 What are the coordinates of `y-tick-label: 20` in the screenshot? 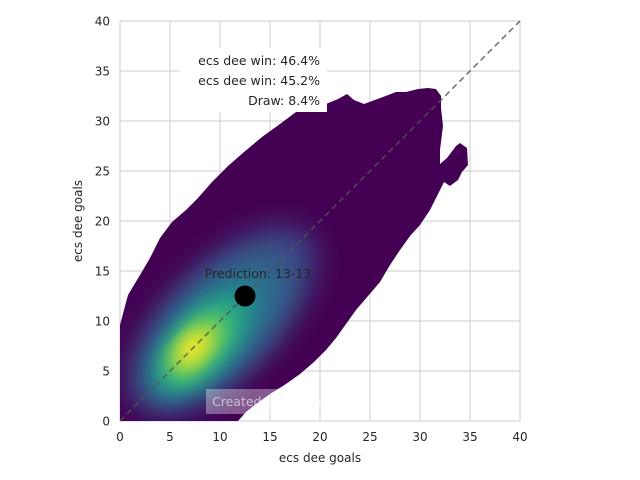 It's located at (102, 222).